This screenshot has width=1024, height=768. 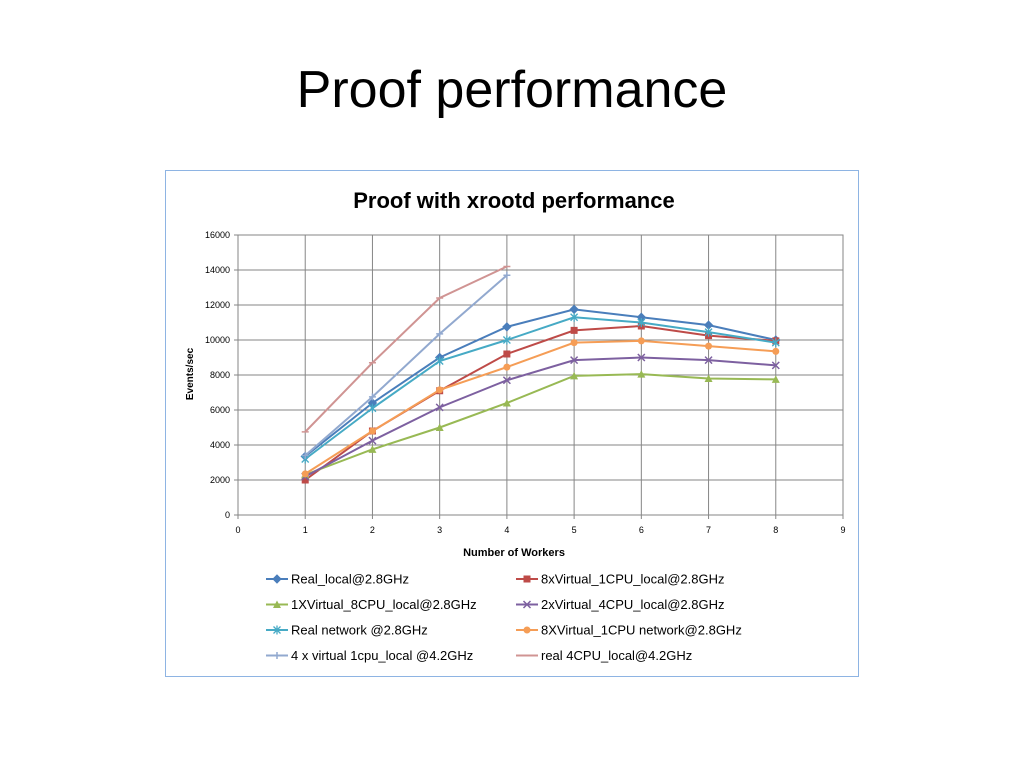 What do you see at coordinates (641, 530) in the screenshot?
I see `x-tick-label: 6` at bounding box center [641, 530].